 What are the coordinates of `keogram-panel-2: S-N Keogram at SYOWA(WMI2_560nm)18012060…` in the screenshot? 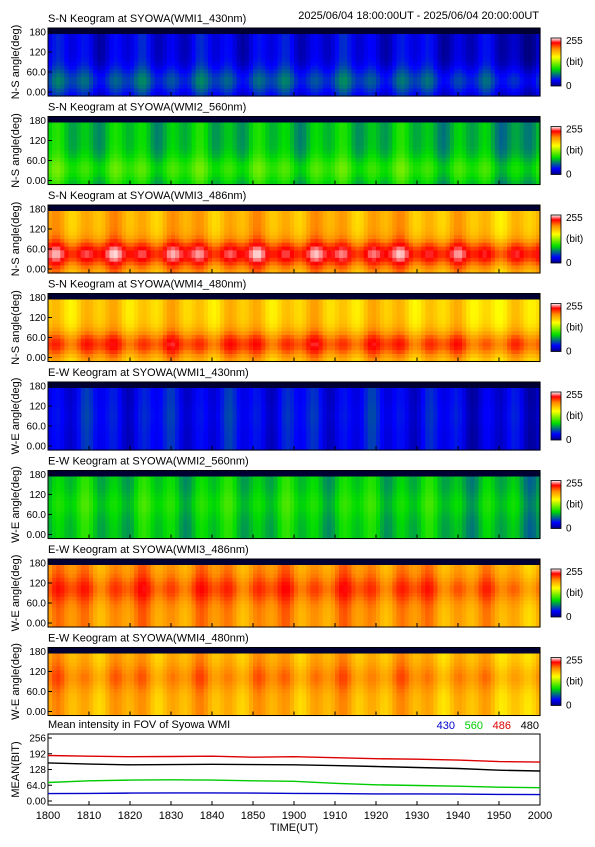 It's located at (296, 145).